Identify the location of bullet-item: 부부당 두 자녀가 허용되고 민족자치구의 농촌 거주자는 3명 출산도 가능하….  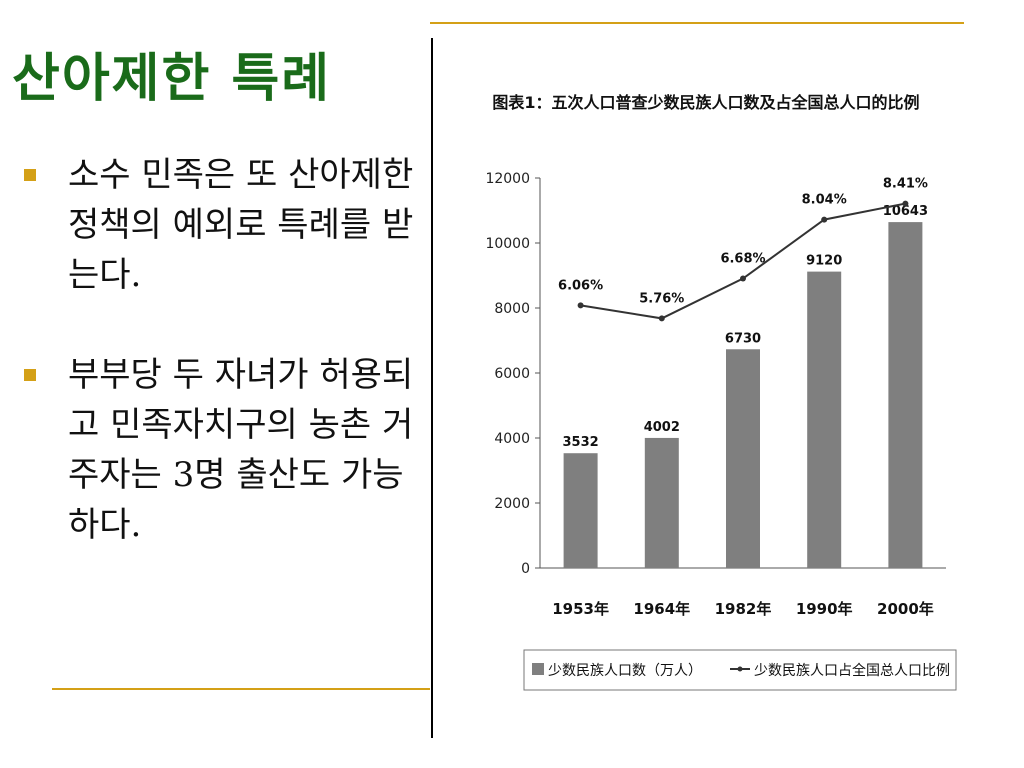
(224, 450).